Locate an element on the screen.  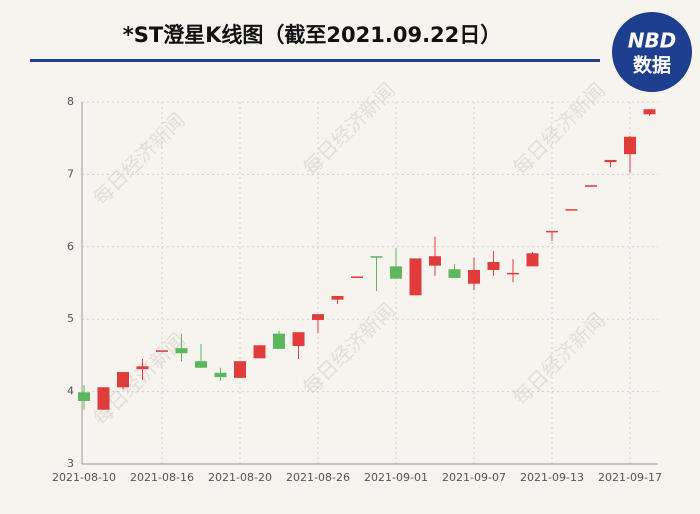
logo is located at coordinates (652, 52).